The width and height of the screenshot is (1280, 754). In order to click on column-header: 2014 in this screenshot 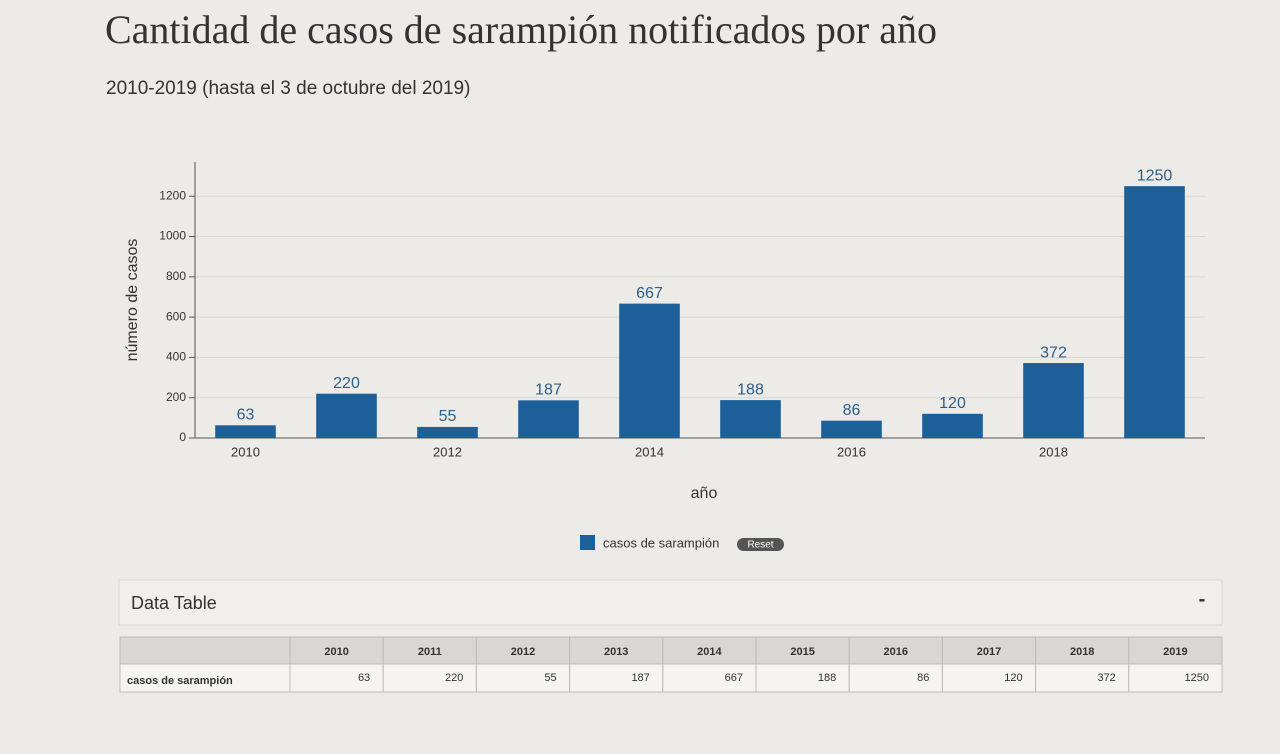, I will do `click(709, 652)`.